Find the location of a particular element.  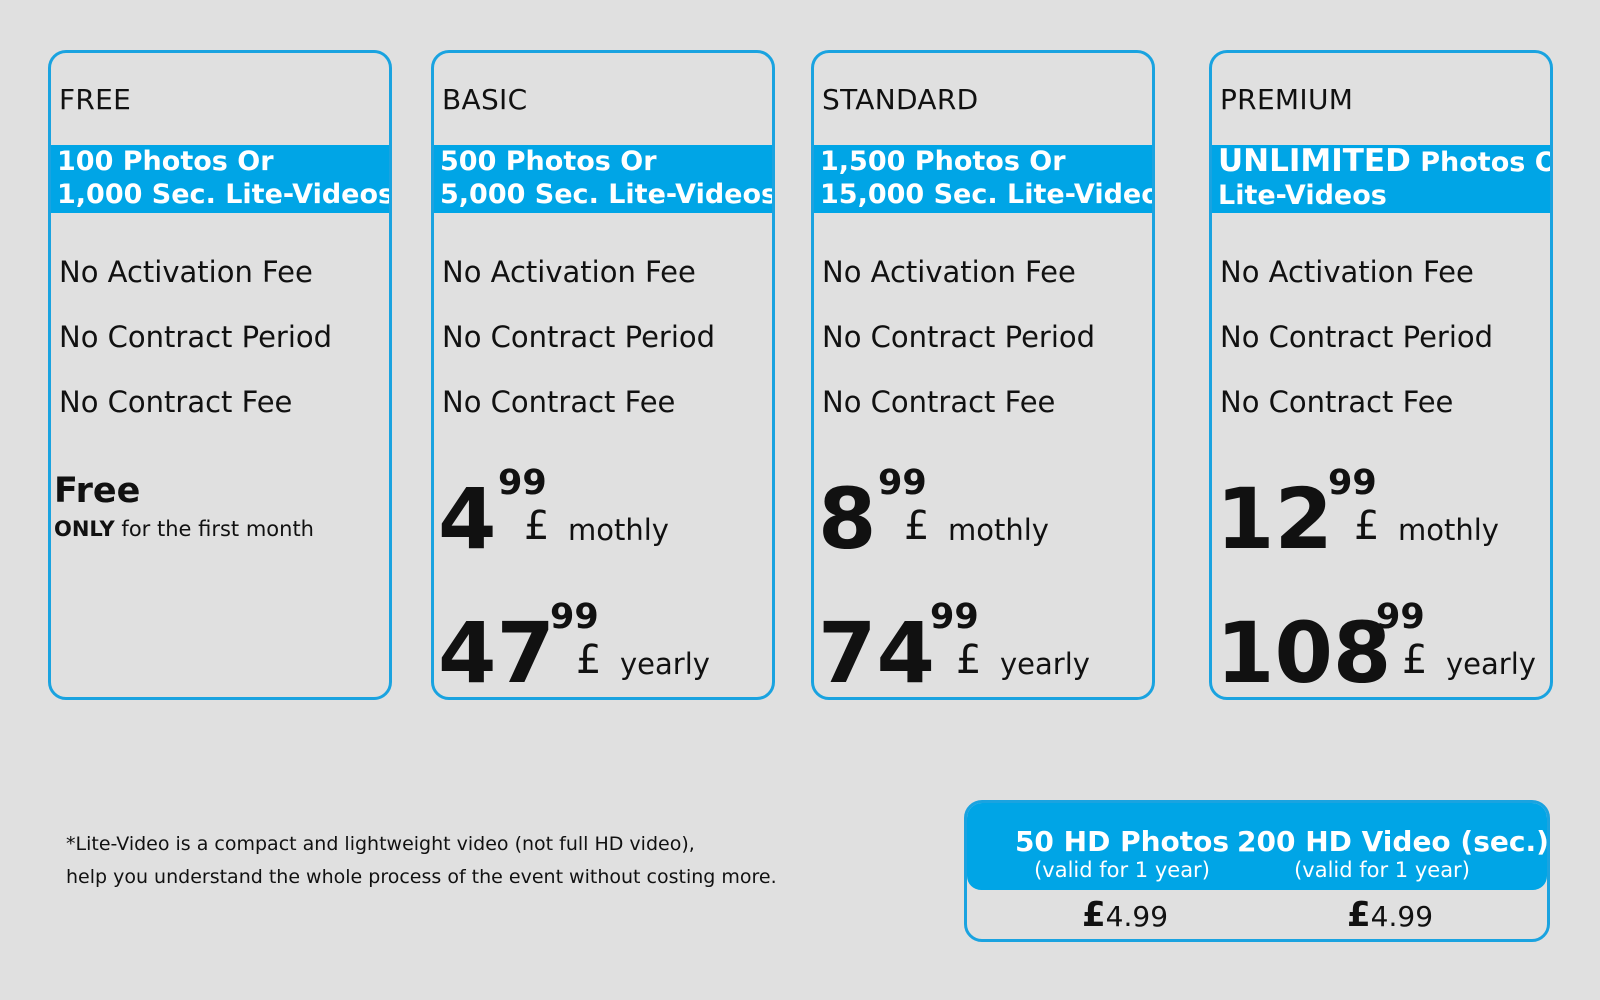

quota-line-1: 100 Photos Or is located at coordinates (165, 161).